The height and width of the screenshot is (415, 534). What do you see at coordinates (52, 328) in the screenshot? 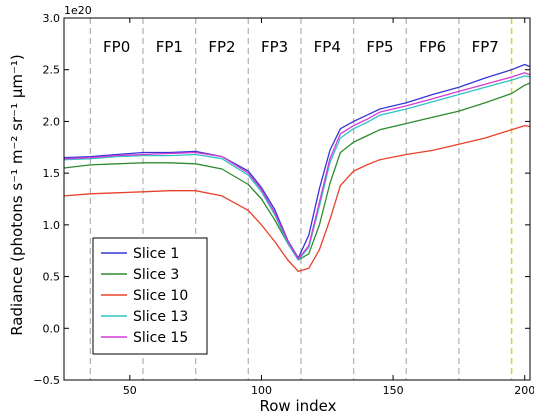
I see `y-tick-label: 0.0` at bounding box center [52, 328].